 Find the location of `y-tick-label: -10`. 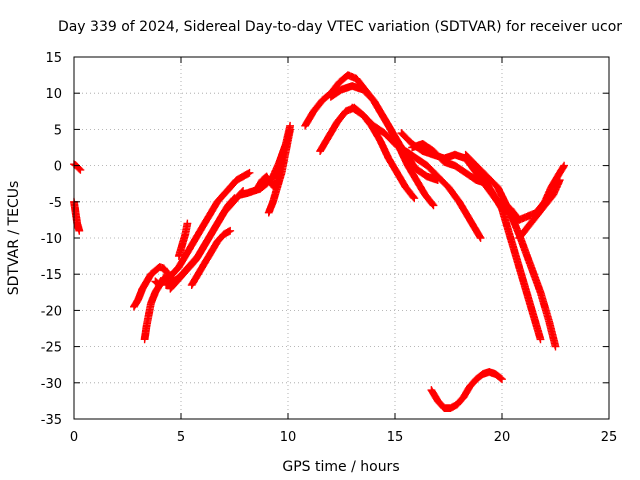

y-tick-label: -10 is located at coordinates (51, 239).